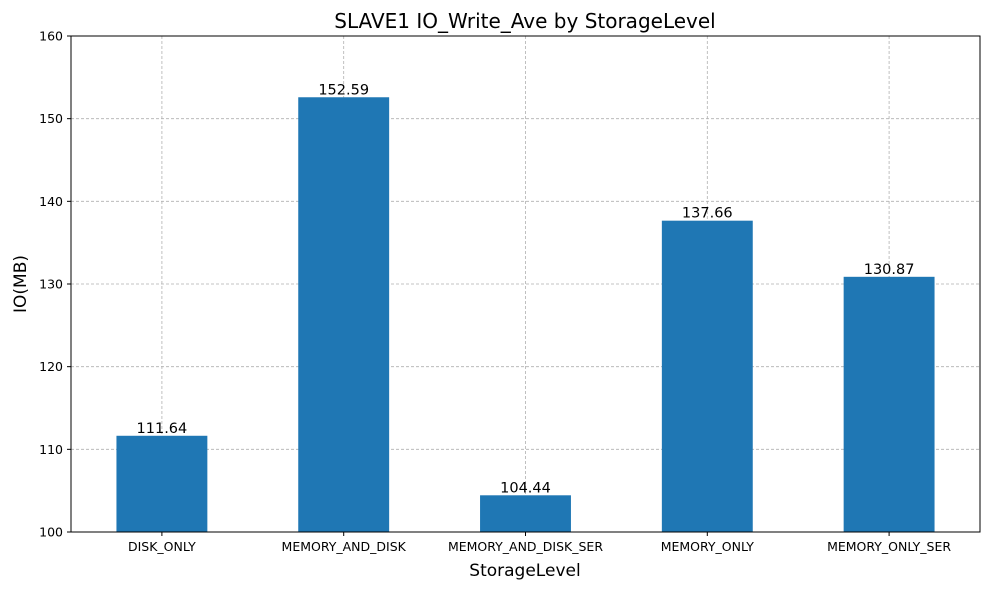 The height and width of the screenshot is (590, 989). I want to click on y-tick-label: 120, so click(51, 366).